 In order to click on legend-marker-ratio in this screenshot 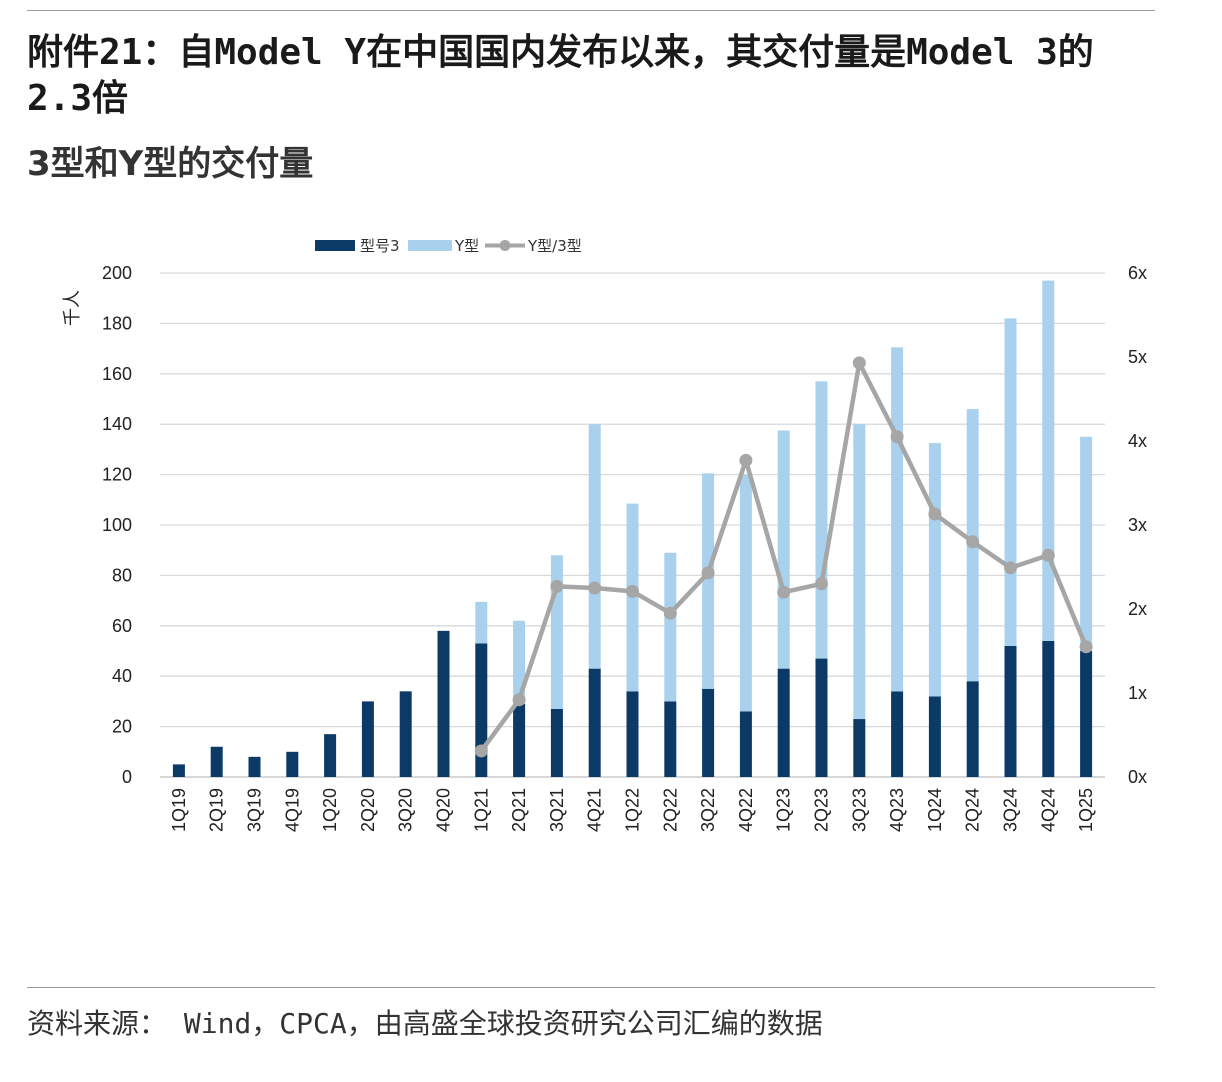, I will do `click(505, 245)`.